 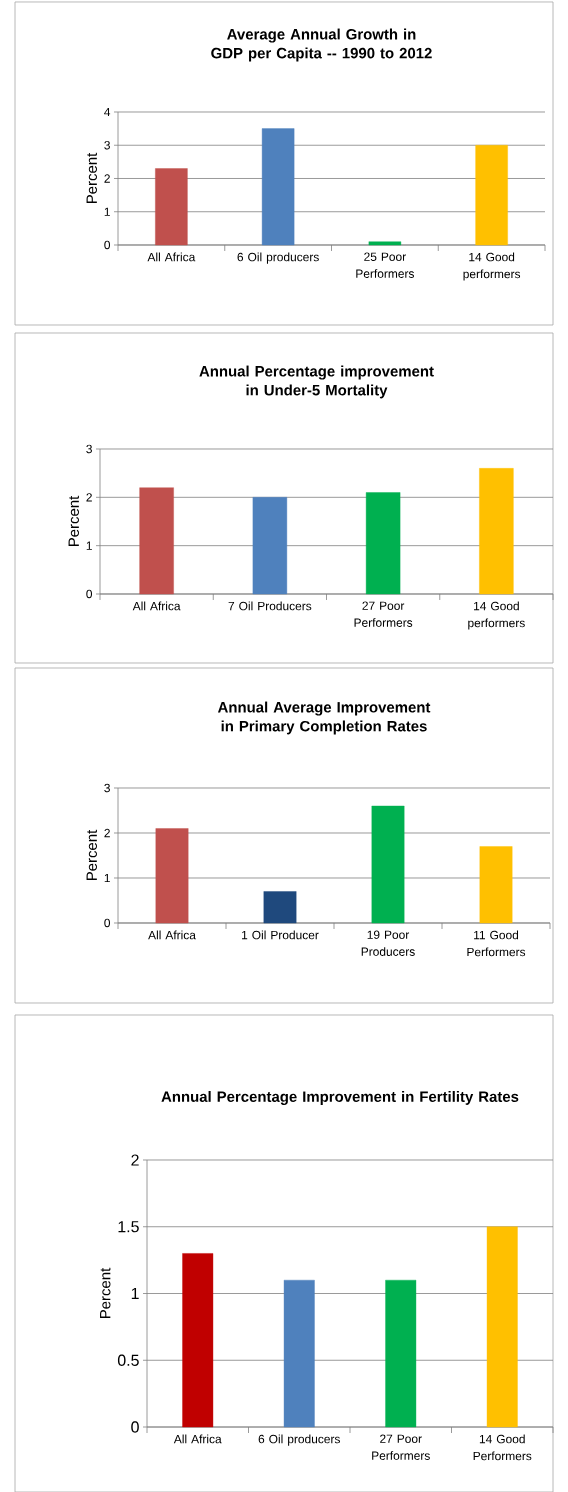 I want to click on chart-title: Annual Average Improvement in Primary Completion Rates, so click(x=324, y=718).